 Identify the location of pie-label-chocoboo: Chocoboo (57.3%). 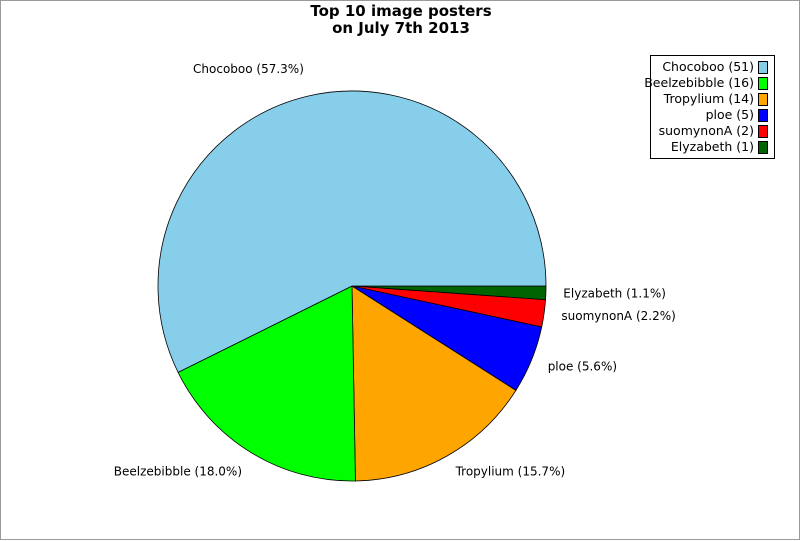
(248, 69).